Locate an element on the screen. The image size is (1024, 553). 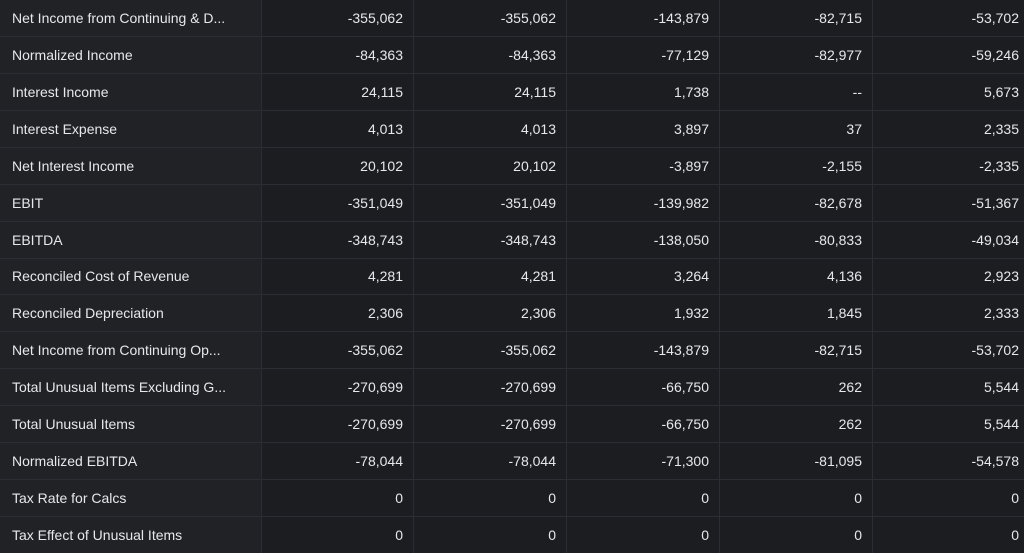
row-label: Reconciled Depreciation is located at coordinates (130, 313).